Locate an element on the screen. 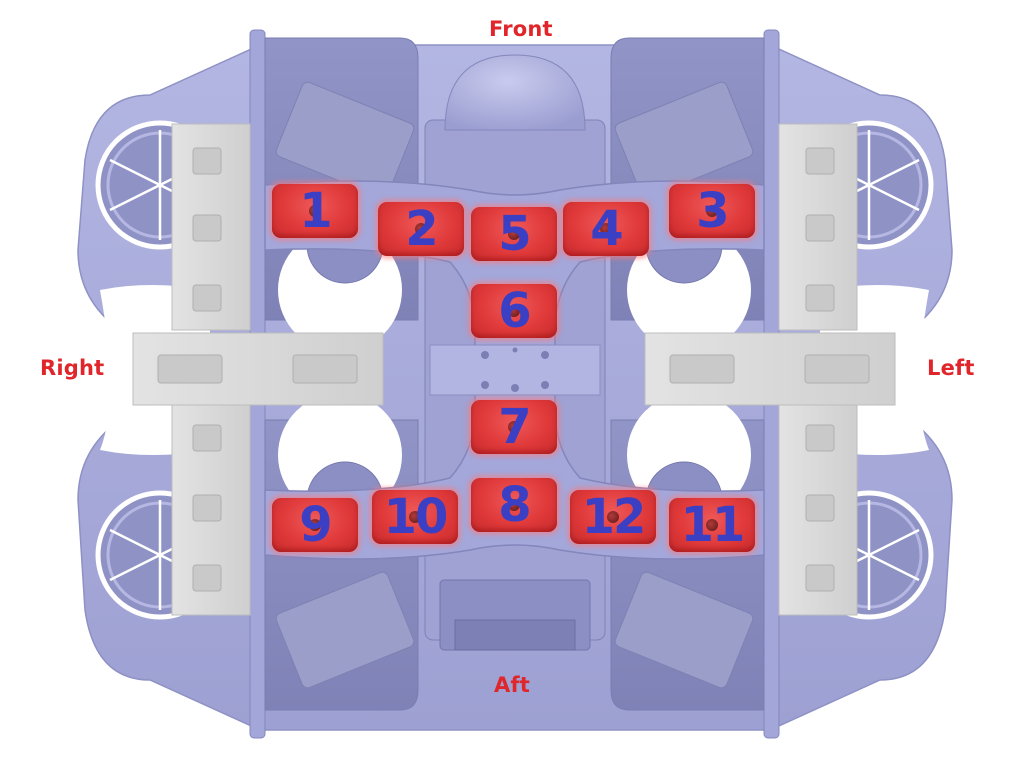 The image size is (1029, 777). pad-10: 10 is located at coordinates (415, 517).